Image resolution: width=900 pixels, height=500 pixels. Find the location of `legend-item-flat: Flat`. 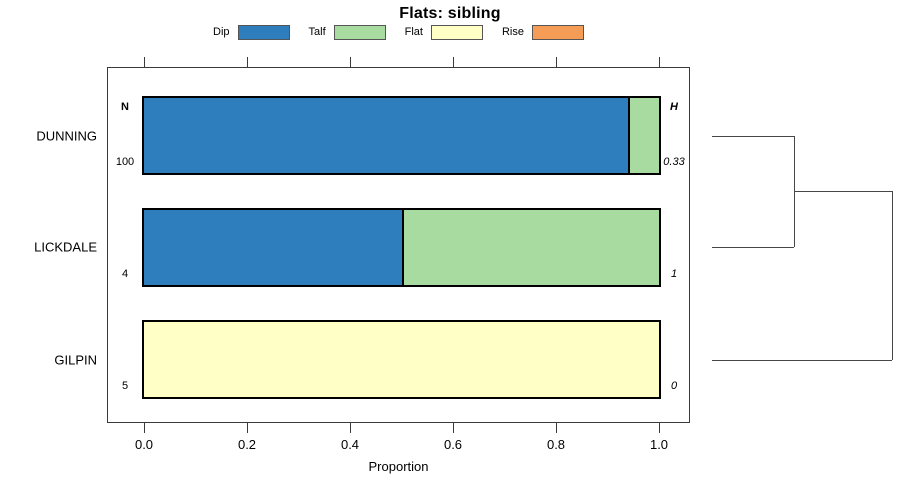

legend-item-flat: Flat is located at coordinates (443, 32).